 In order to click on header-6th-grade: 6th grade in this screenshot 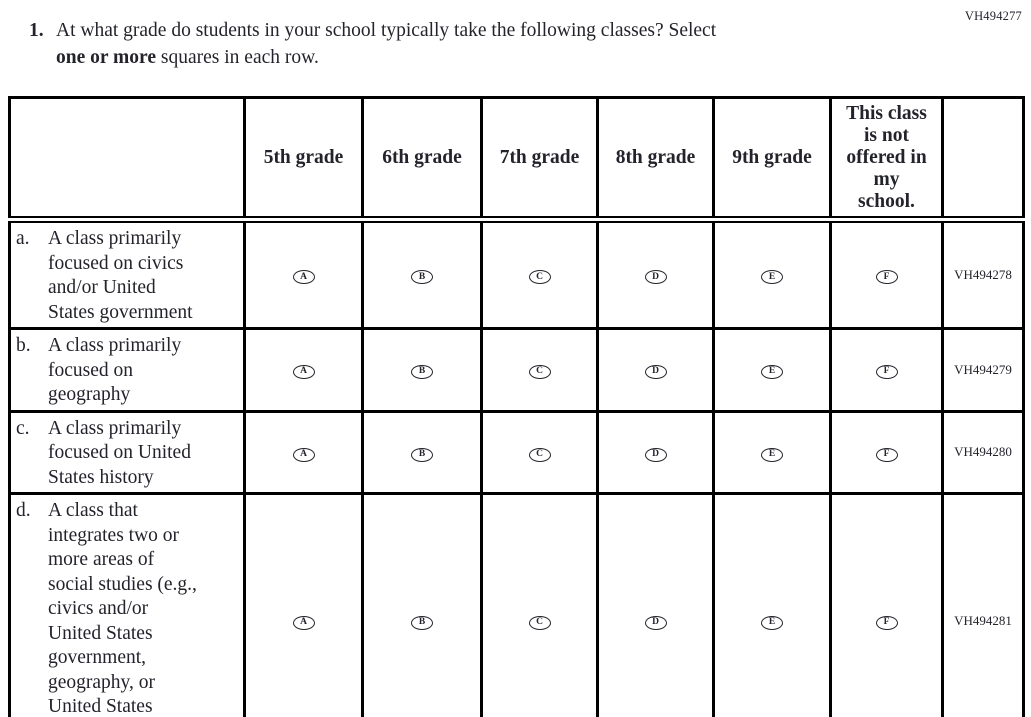, I will do `click(422, 159)`.